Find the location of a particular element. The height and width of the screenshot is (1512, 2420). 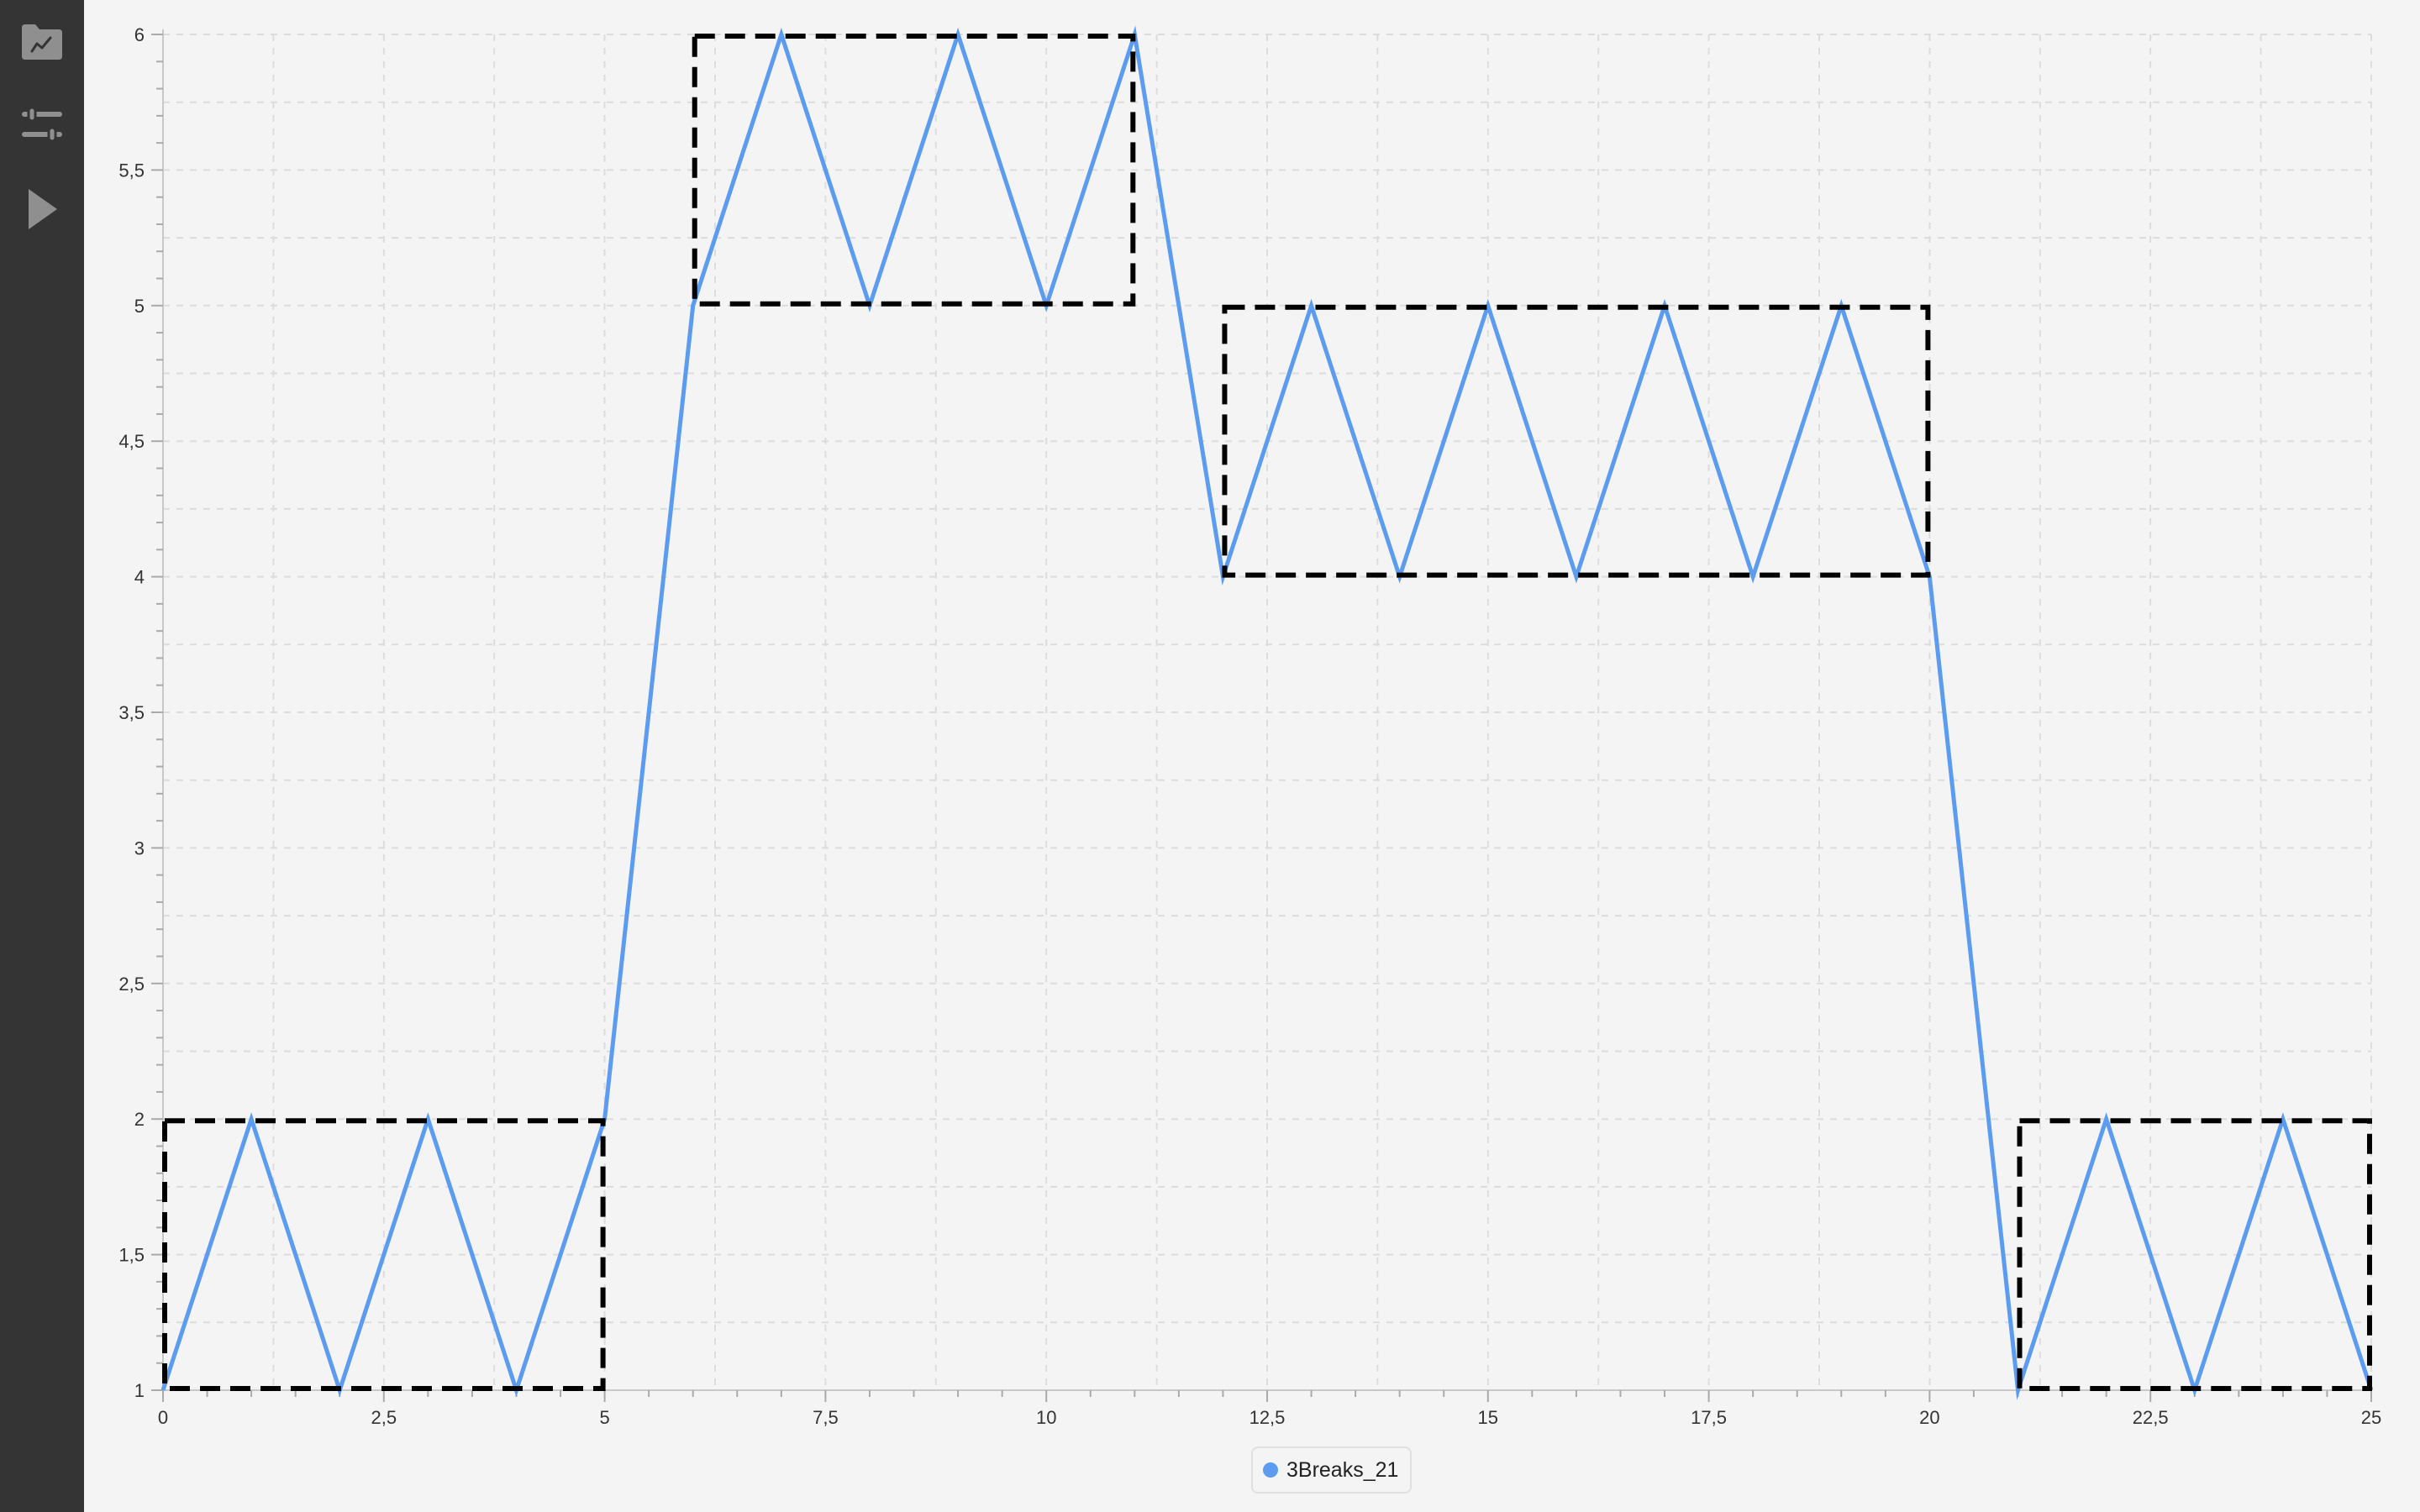

x-tick-label: 0 is located at coordinates (163, 1417).